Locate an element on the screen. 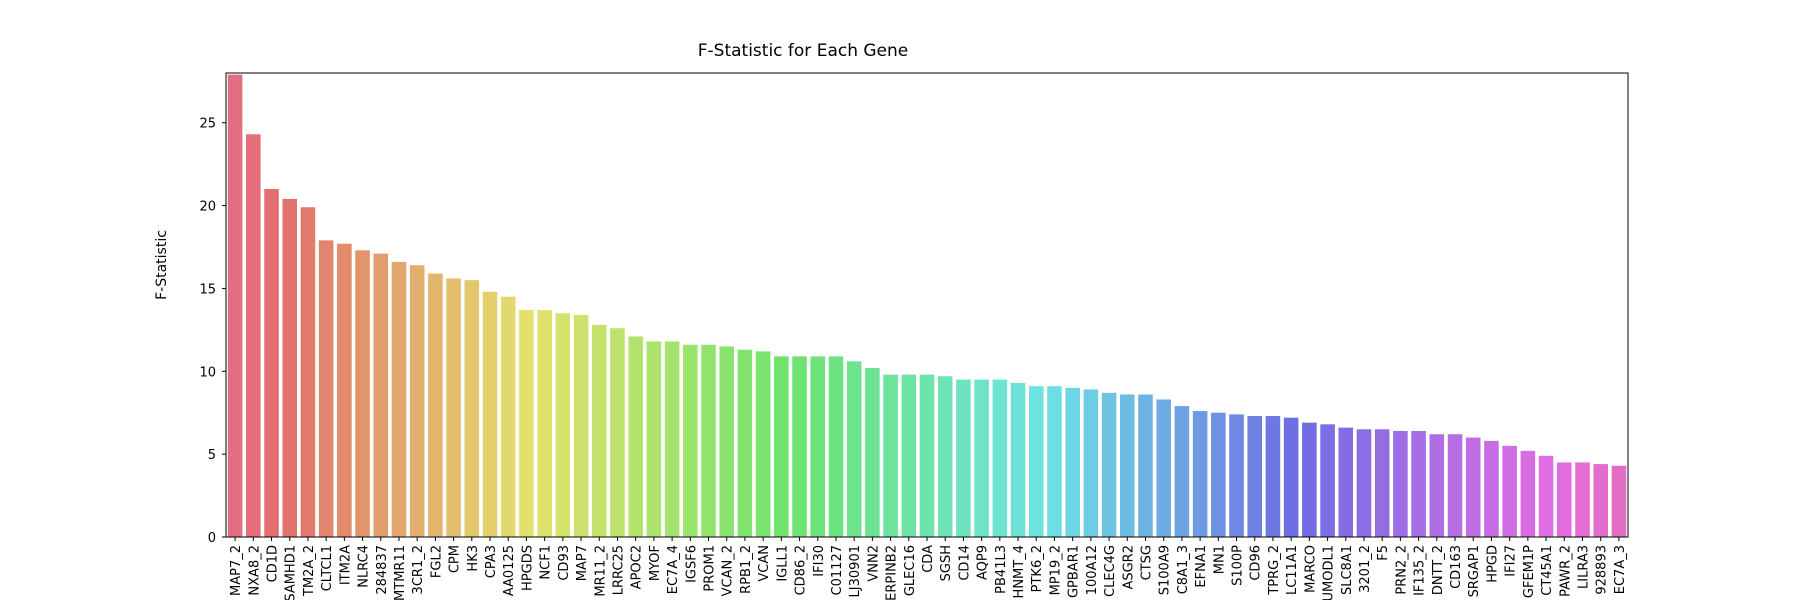  x-tick-label: TPRG_2 is located at coordinates (1274, 570).